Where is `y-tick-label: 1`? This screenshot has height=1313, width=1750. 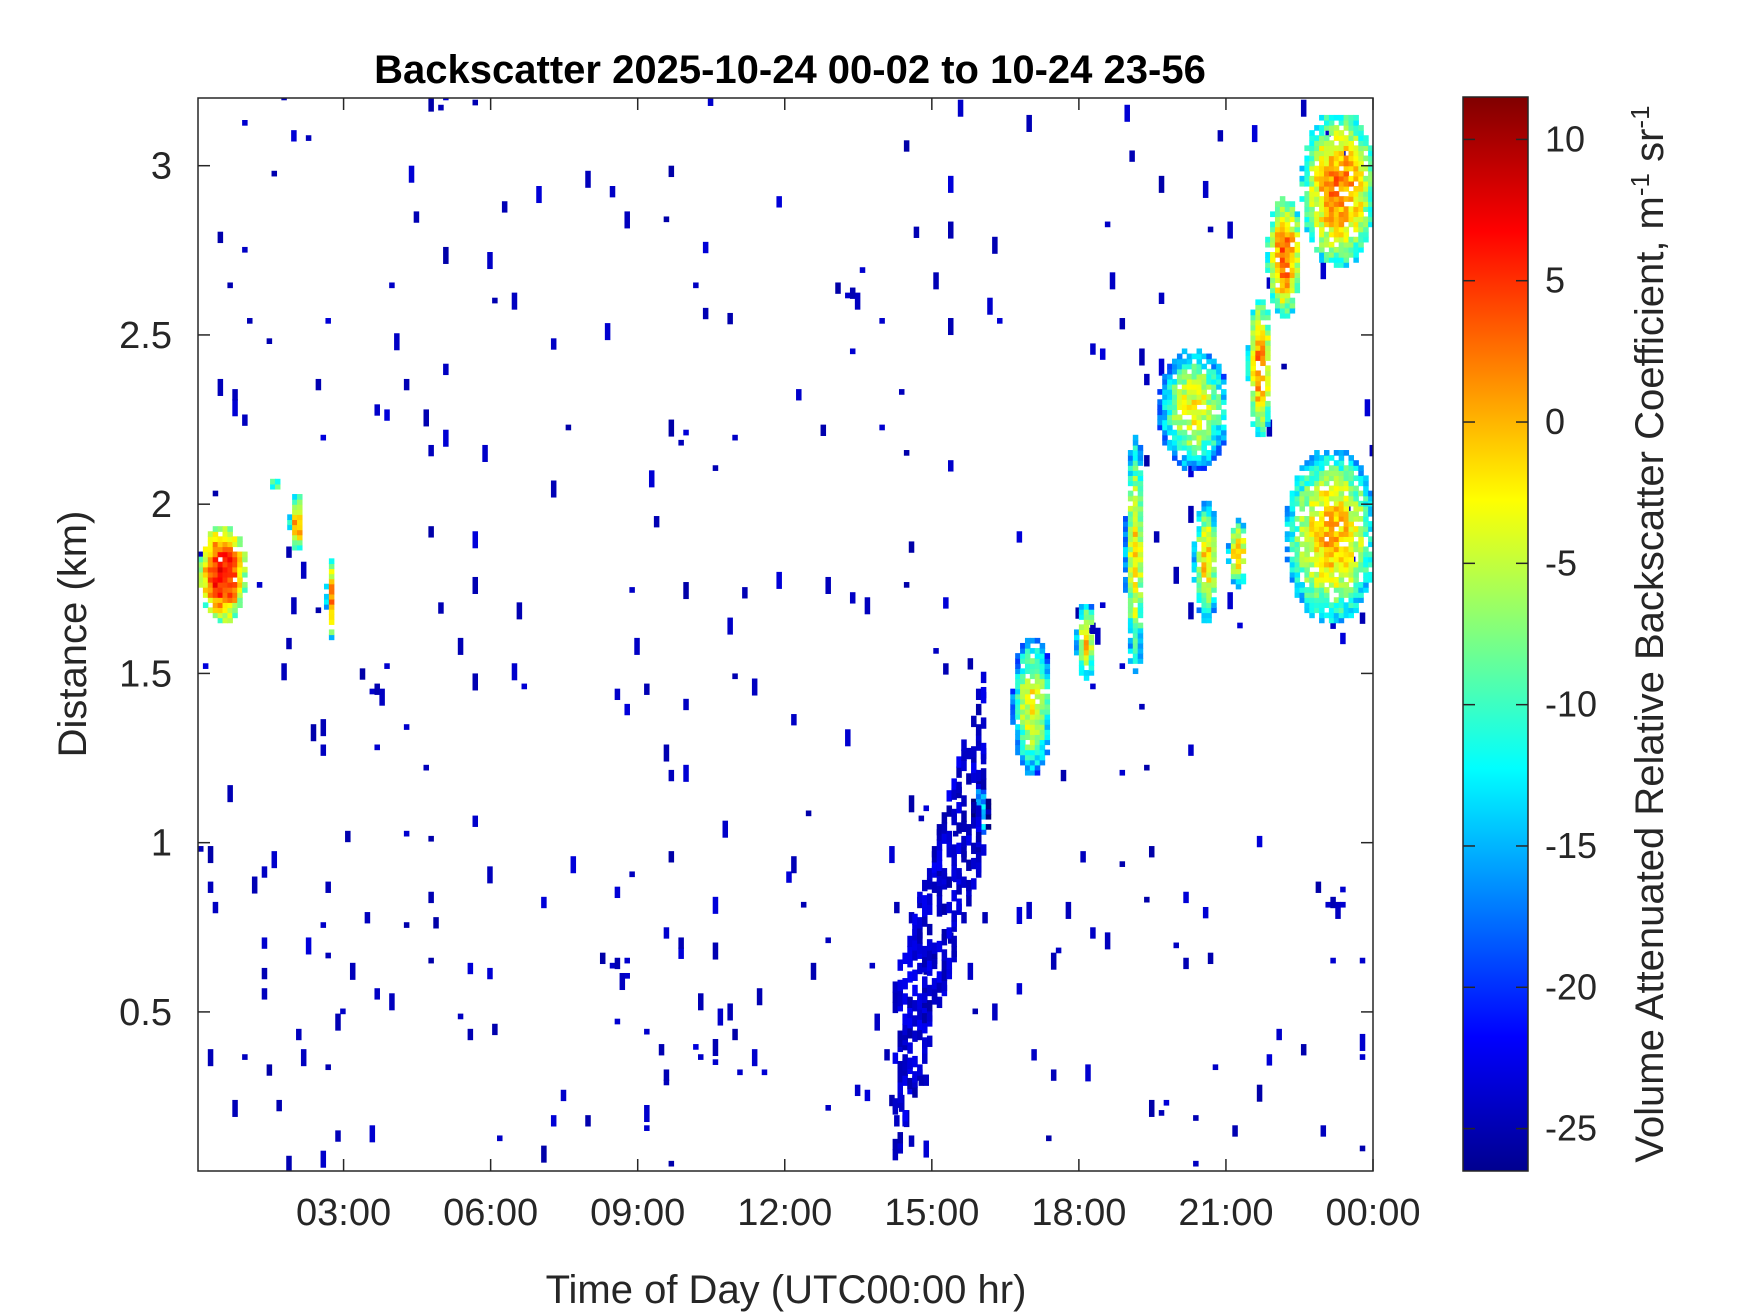
y-tick-label: 1 is located at coordinates (161, 844).